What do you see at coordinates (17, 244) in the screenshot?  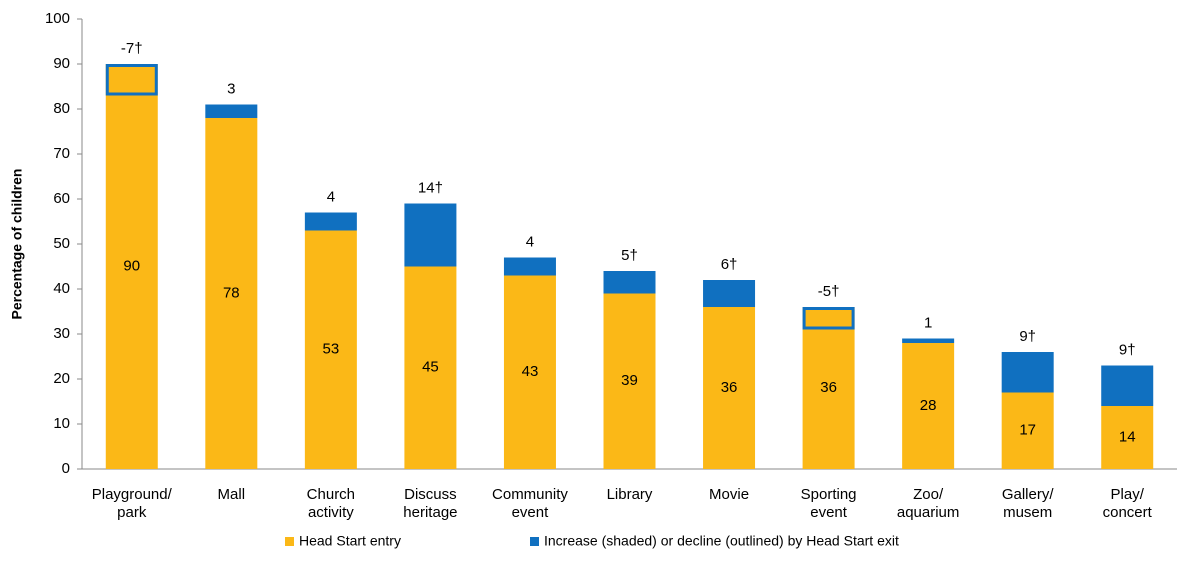 I see `y-axis-label: Percentage of children` at bounding box center [17, 244].